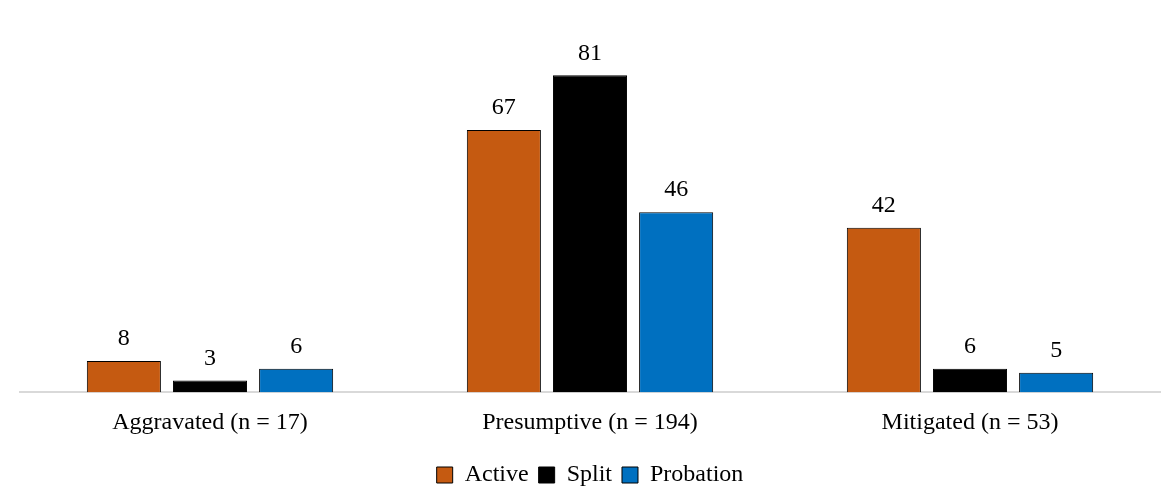  I want to click on x-tick-label: Mitigated (n = 53), so click(970, 420).